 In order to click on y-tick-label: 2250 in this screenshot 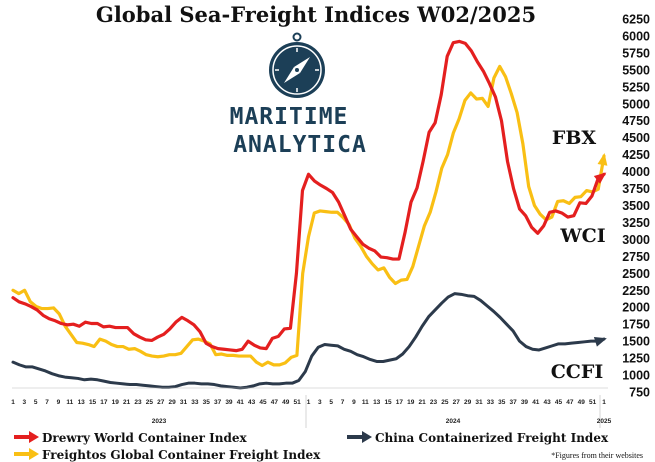, I will do `click(636, 291)`.